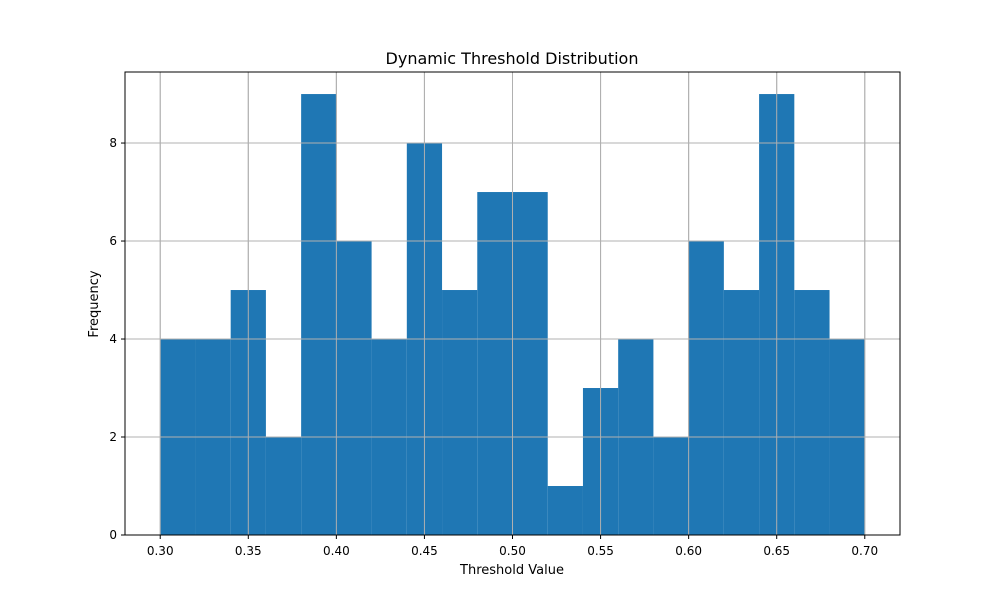 The width and height of the screenshot is (1000, 600). Describe the element at coordinates (512, 551) in the screenshot. I see `x-tick-label: 0.50` at that location.